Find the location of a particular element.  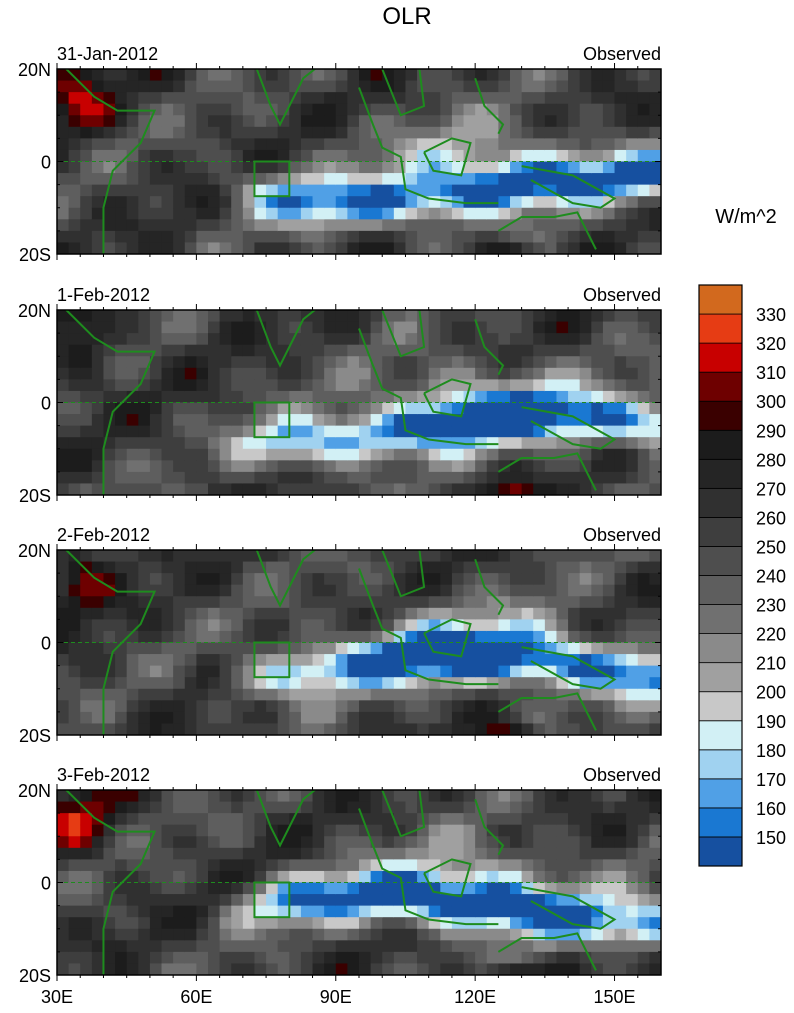

panel-source-label: Observed is located at coordinates (622, 54).